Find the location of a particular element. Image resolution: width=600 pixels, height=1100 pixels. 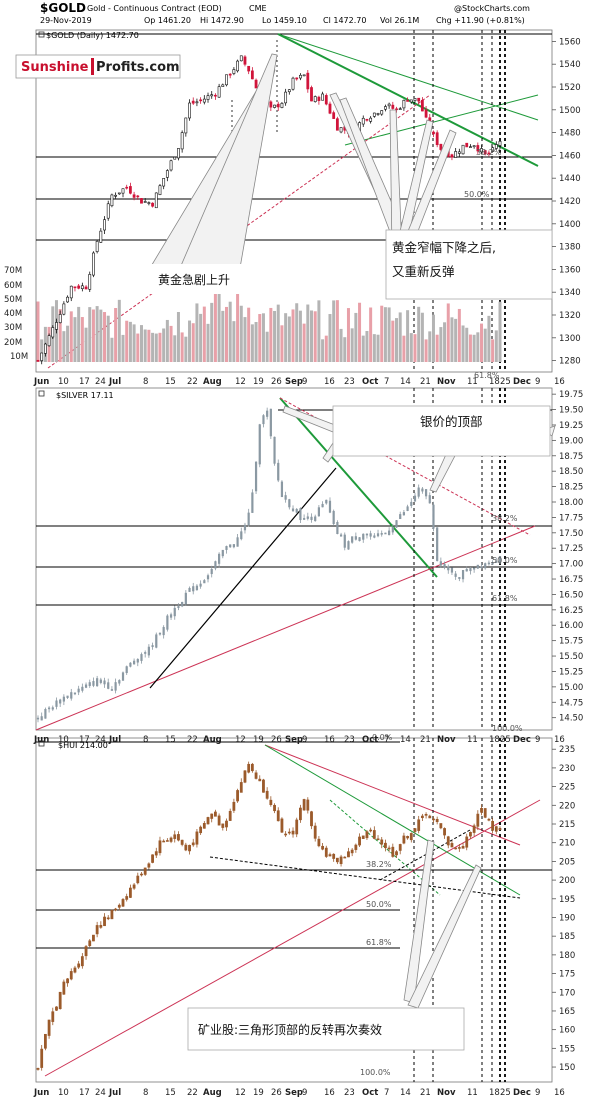

hui-tick-label: 230 is located at coordinates (567, 769).